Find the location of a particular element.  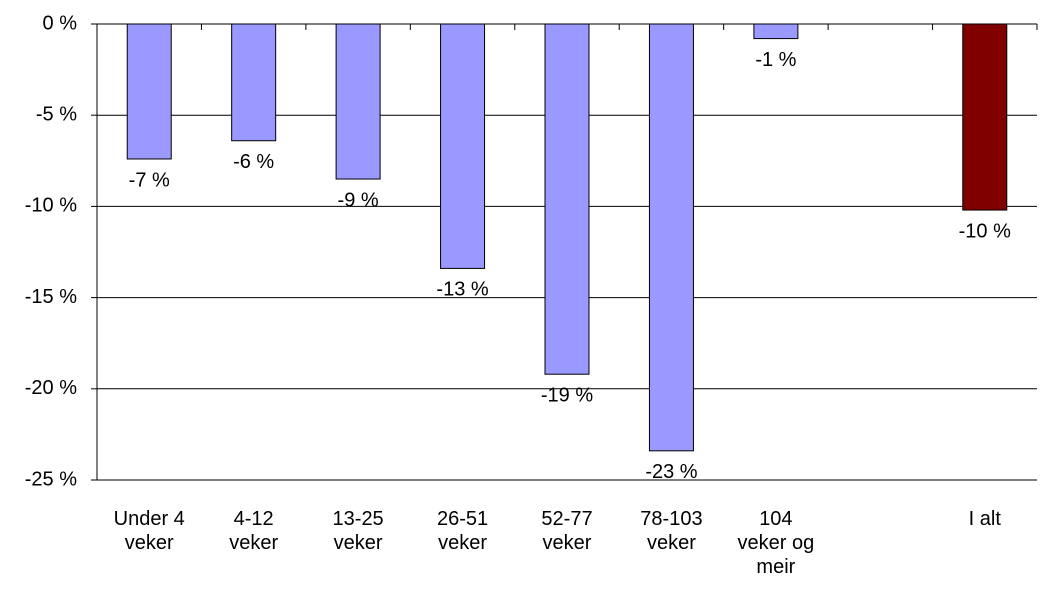

y-tick-label: -15 % is located at coordinates (51, 297).